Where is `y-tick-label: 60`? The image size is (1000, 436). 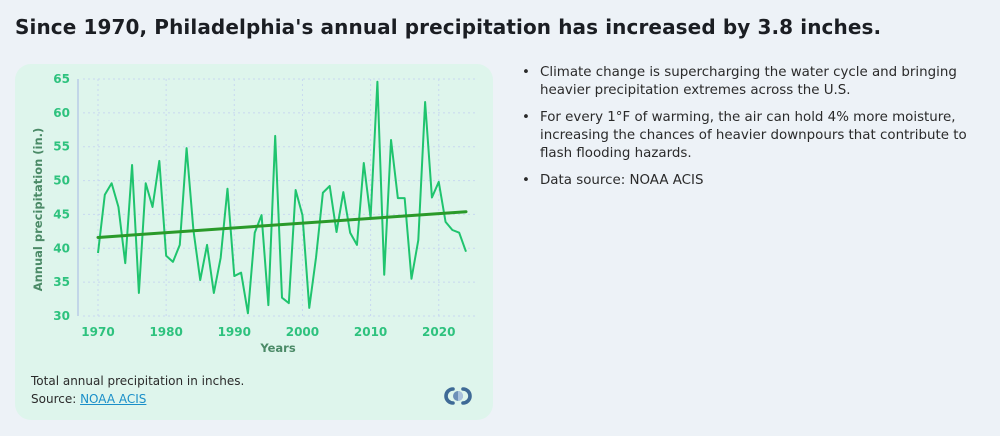
y-tick-label: 60 is located at coordinates (61, 113).